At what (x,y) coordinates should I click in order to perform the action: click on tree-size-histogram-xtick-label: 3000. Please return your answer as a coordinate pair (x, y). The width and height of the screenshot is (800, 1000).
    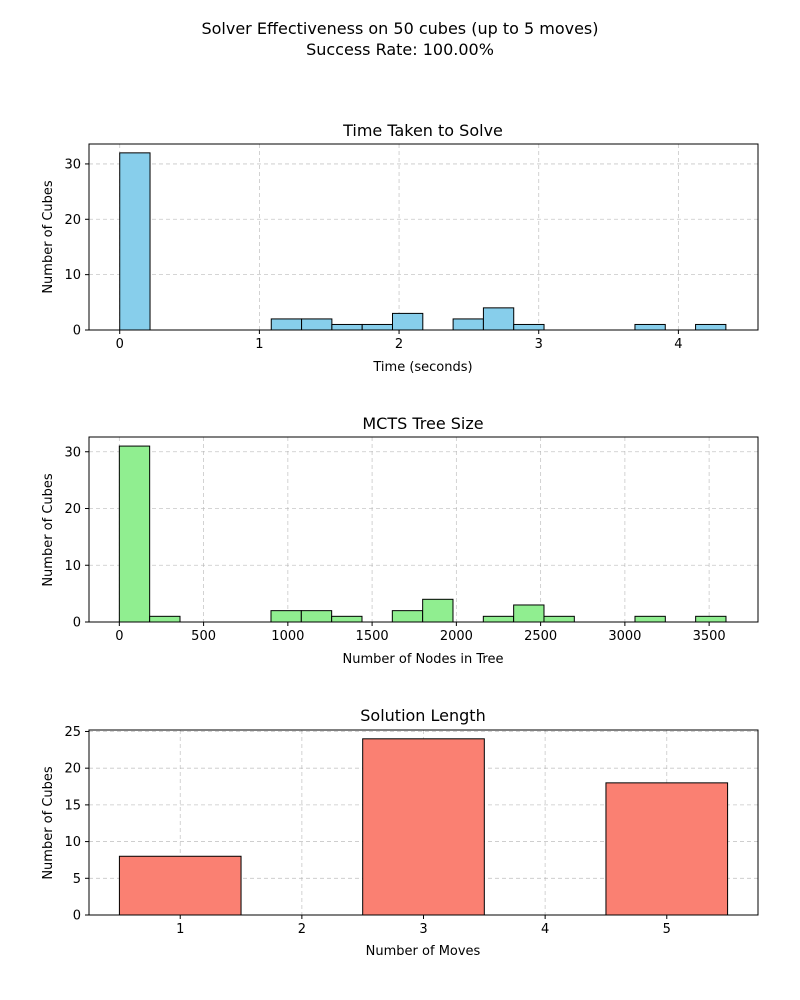
    Looking at the image, I should click on (624, 636).